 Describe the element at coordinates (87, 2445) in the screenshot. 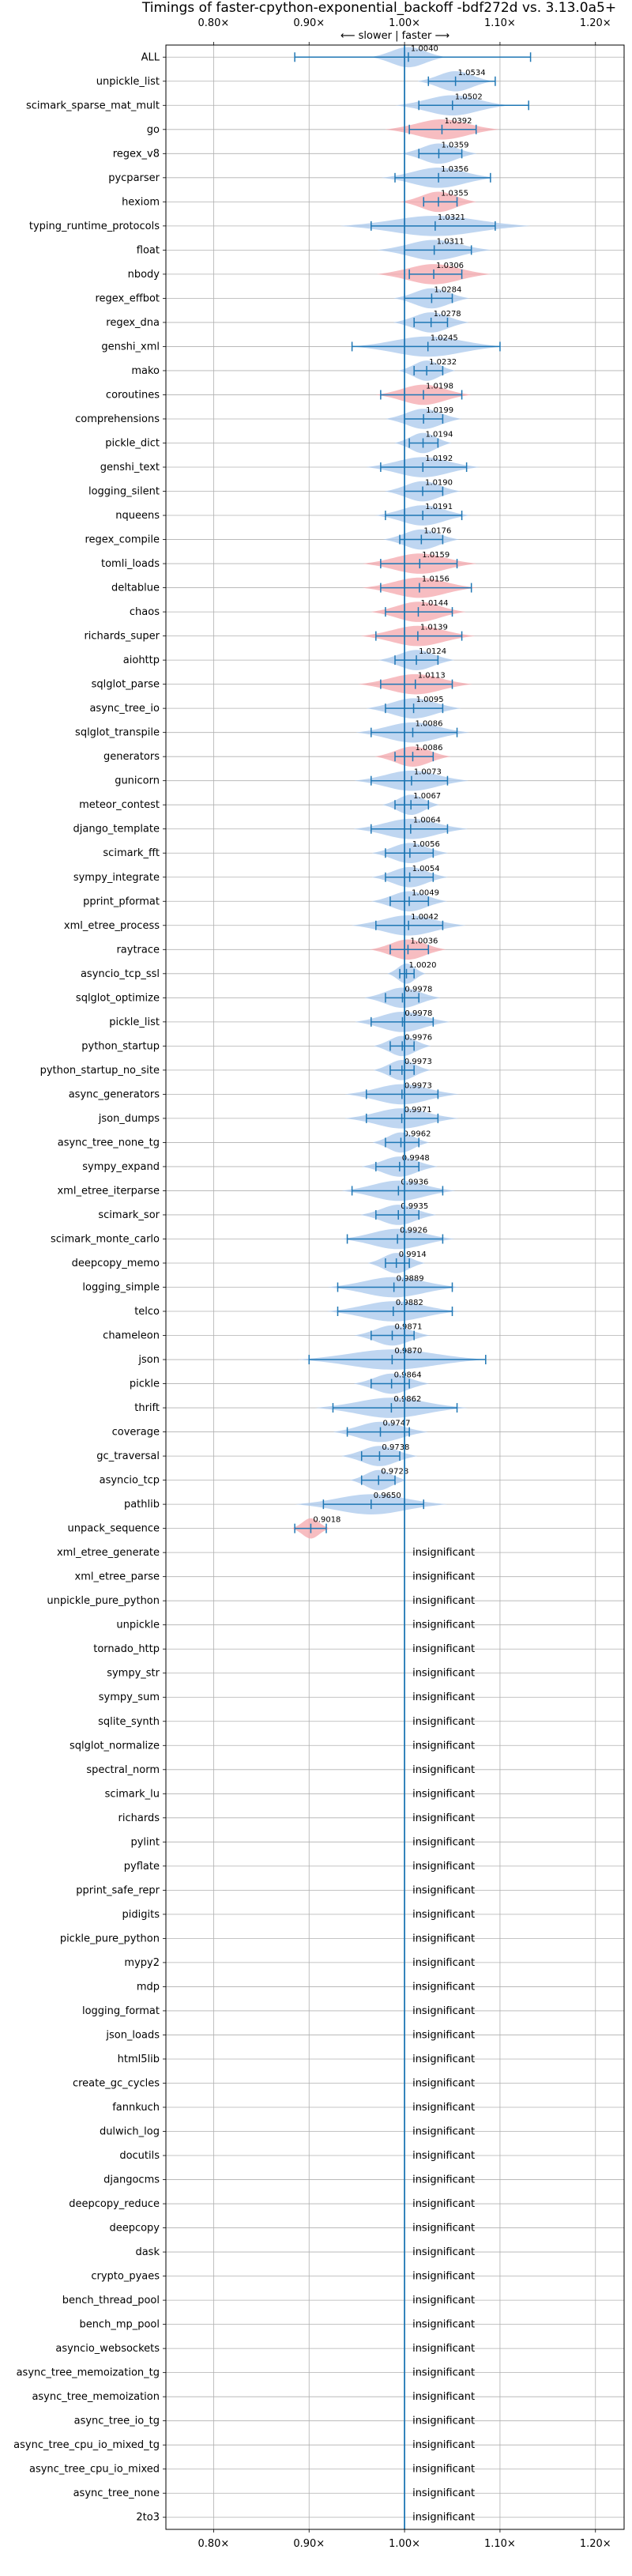

I see `benchmark-label: async_tree_cpu_io_mixed_tg` at that location.